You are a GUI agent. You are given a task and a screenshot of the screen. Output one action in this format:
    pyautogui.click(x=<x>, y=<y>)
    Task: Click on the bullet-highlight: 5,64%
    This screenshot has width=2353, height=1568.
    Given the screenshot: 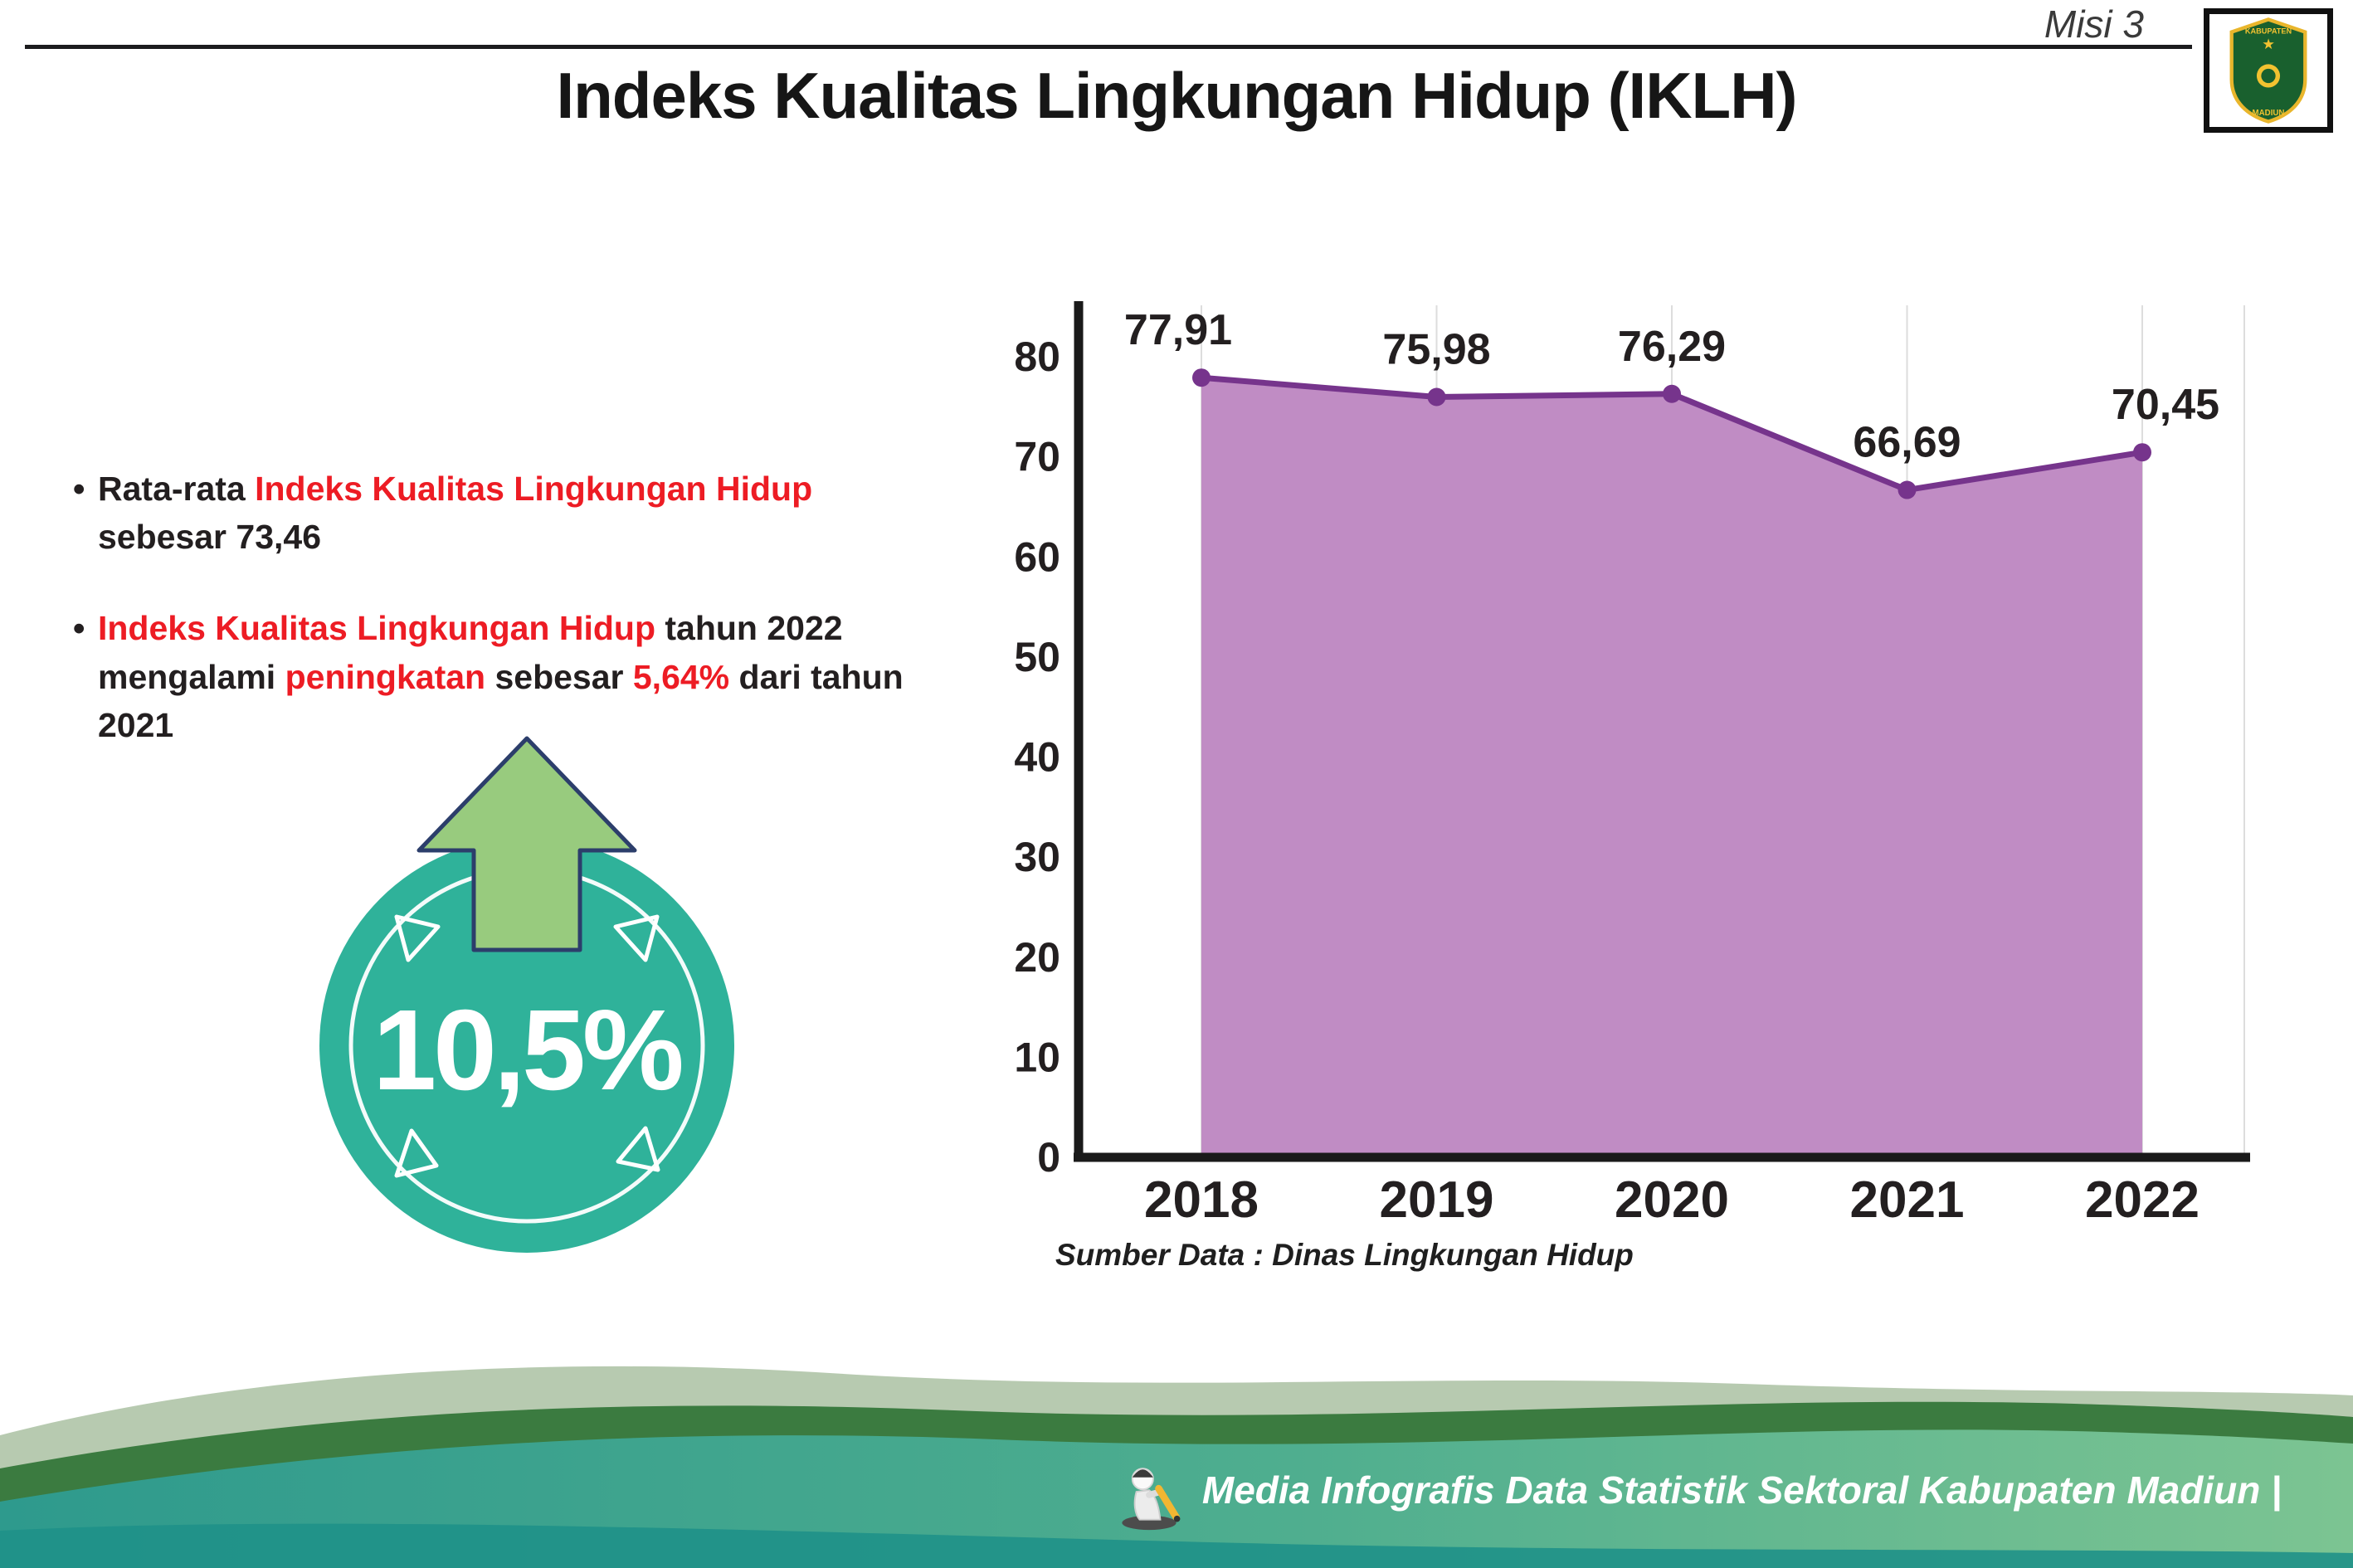 What is the action you would take?
    pyautogui.click(x=681, y=676)
    